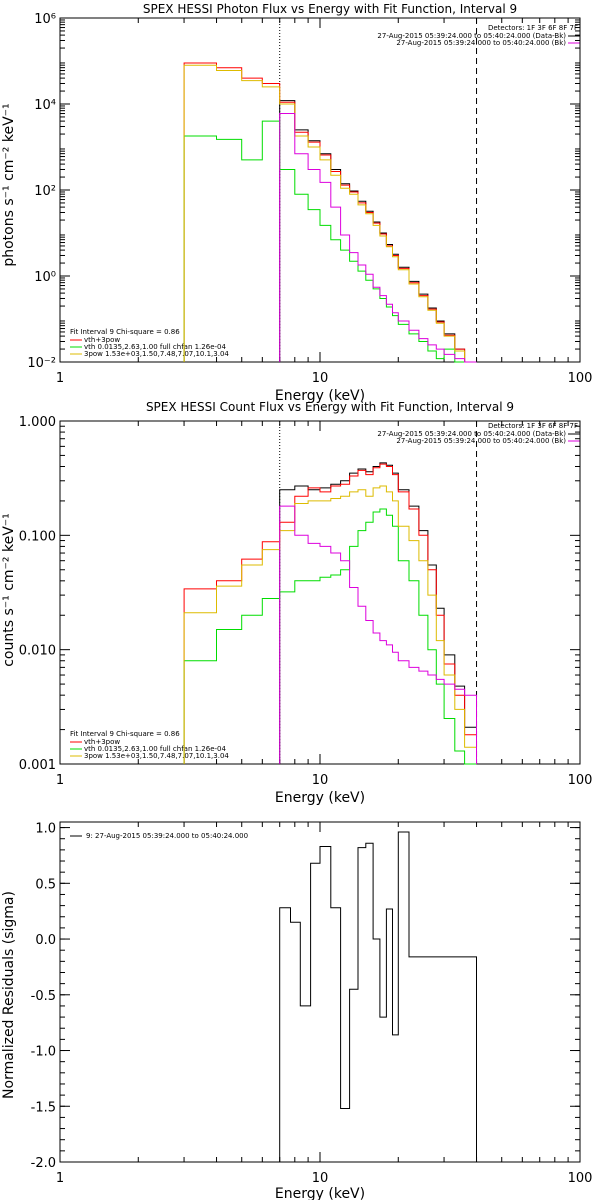 The width and height of the screenshot is (600, 1200). Describe the element at coordinates (580, 378) in the screenshot. I see `panel1-xtick-label: 100` at that location.